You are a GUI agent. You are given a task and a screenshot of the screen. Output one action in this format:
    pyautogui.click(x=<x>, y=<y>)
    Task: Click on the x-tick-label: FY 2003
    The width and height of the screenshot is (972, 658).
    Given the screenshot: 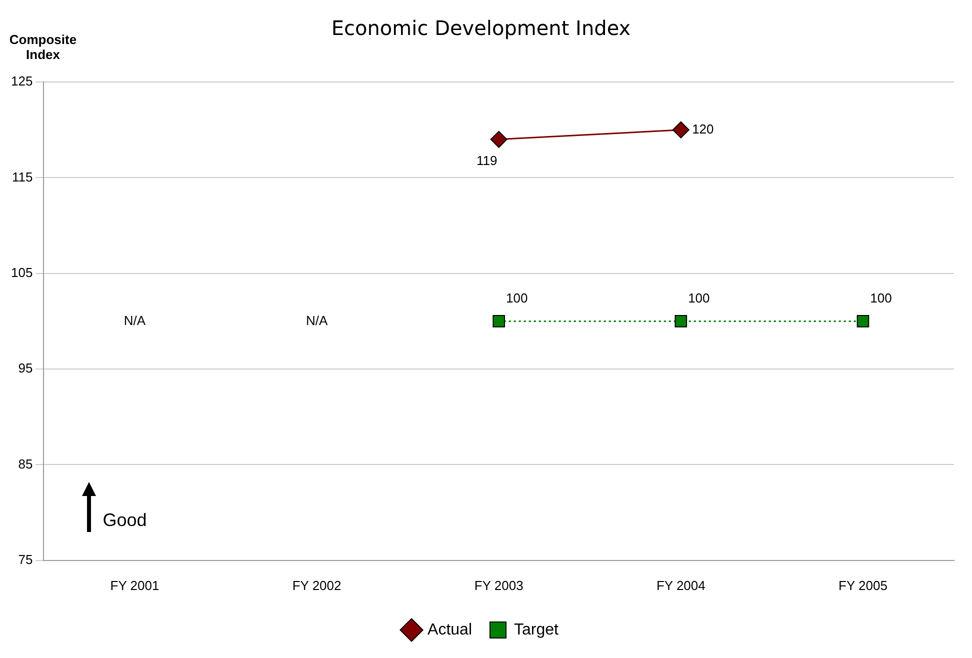 What is the action you would take?
    pyautogui.click(x=499, y=585)
    